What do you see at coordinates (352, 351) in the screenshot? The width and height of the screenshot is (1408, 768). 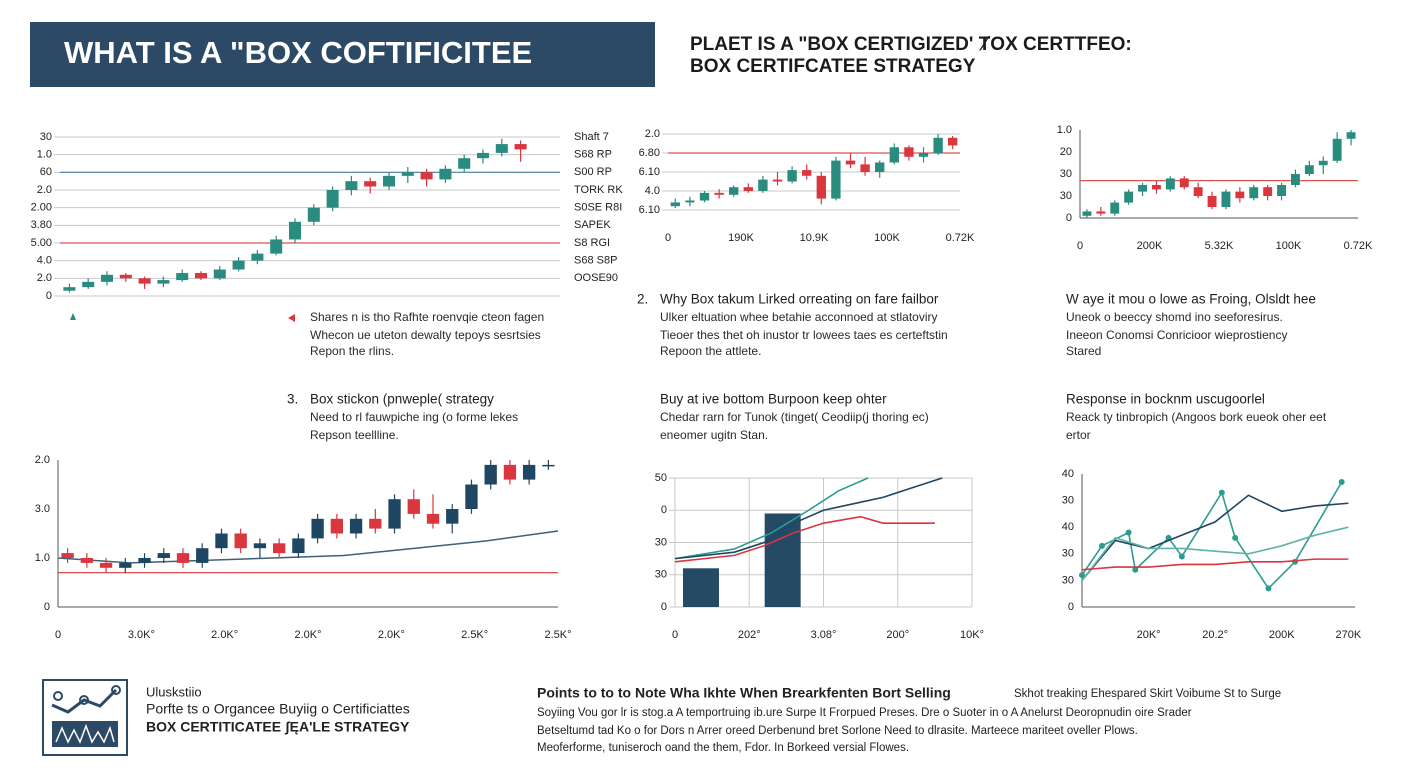 I see `note-text: Repon the rlins.` at bounding box center [352, 351].